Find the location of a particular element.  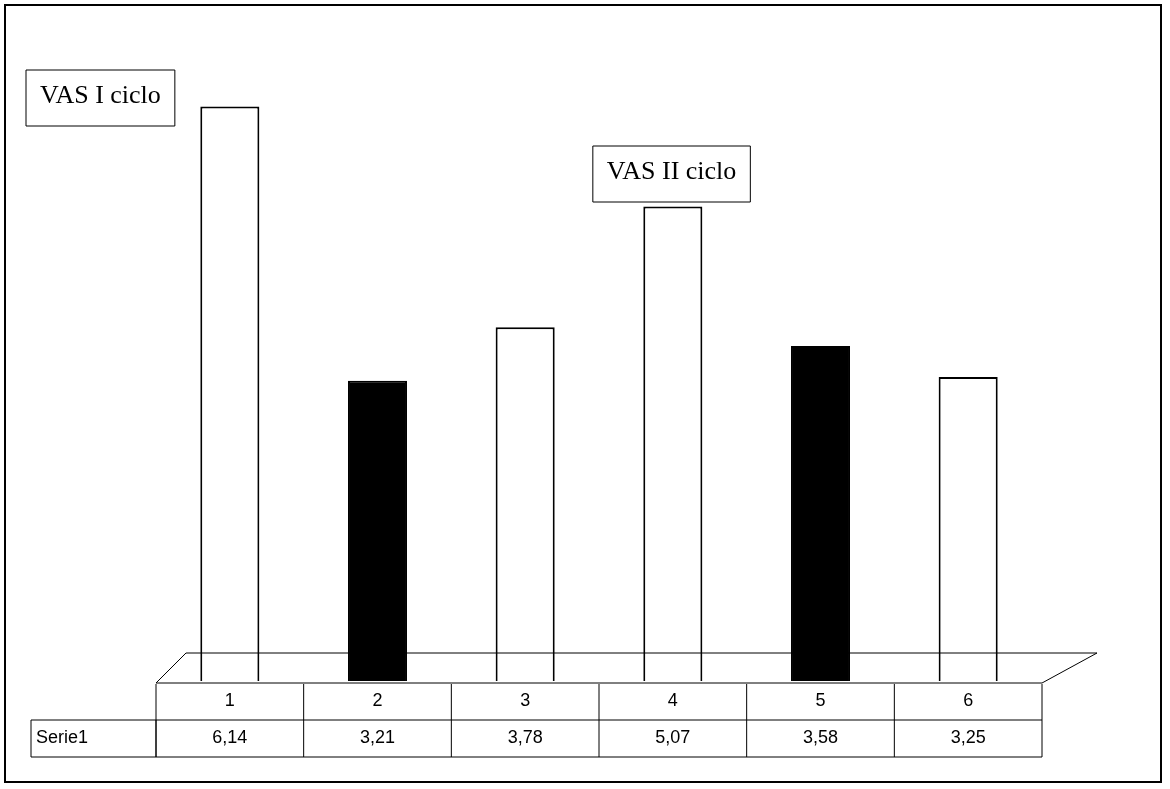

x-tick-label: 2 is located at coordinates (377, 700).